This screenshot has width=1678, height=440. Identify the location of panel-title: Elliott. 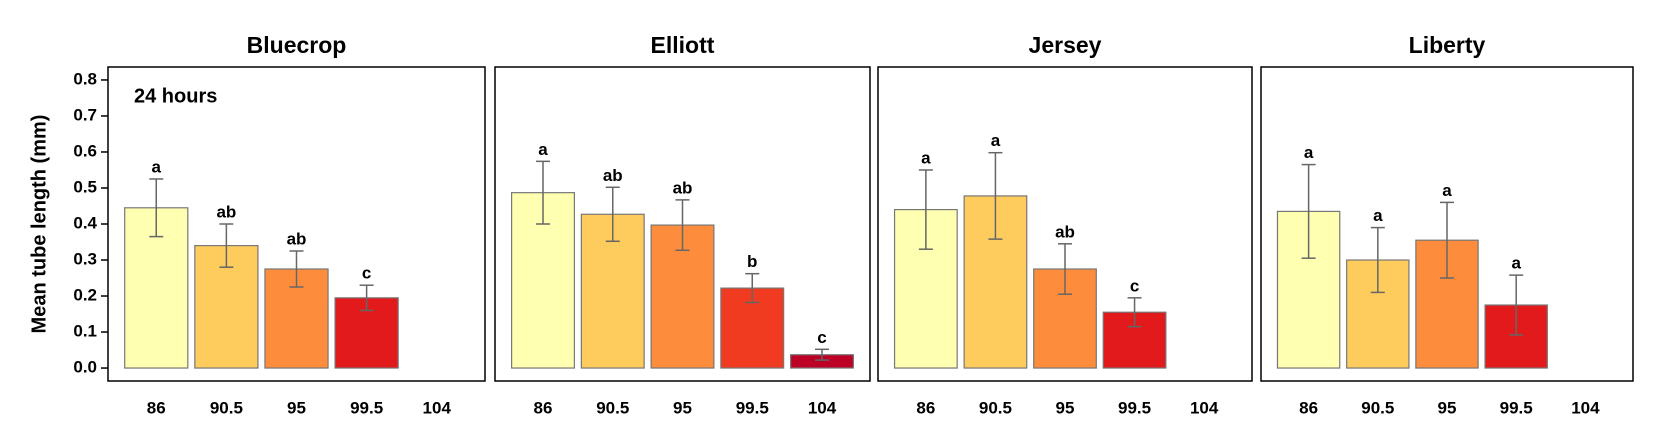
(683, 45).